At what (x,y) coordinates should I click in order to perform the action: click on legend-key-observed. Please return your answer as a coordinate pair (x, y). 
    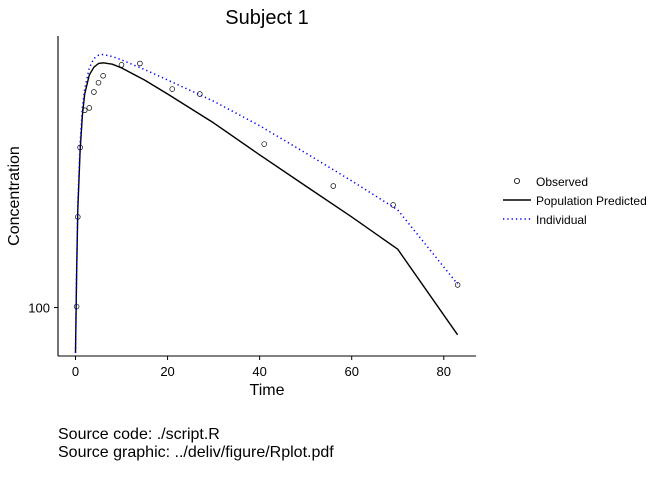
    Looking at the image, I should click on (517, 180).